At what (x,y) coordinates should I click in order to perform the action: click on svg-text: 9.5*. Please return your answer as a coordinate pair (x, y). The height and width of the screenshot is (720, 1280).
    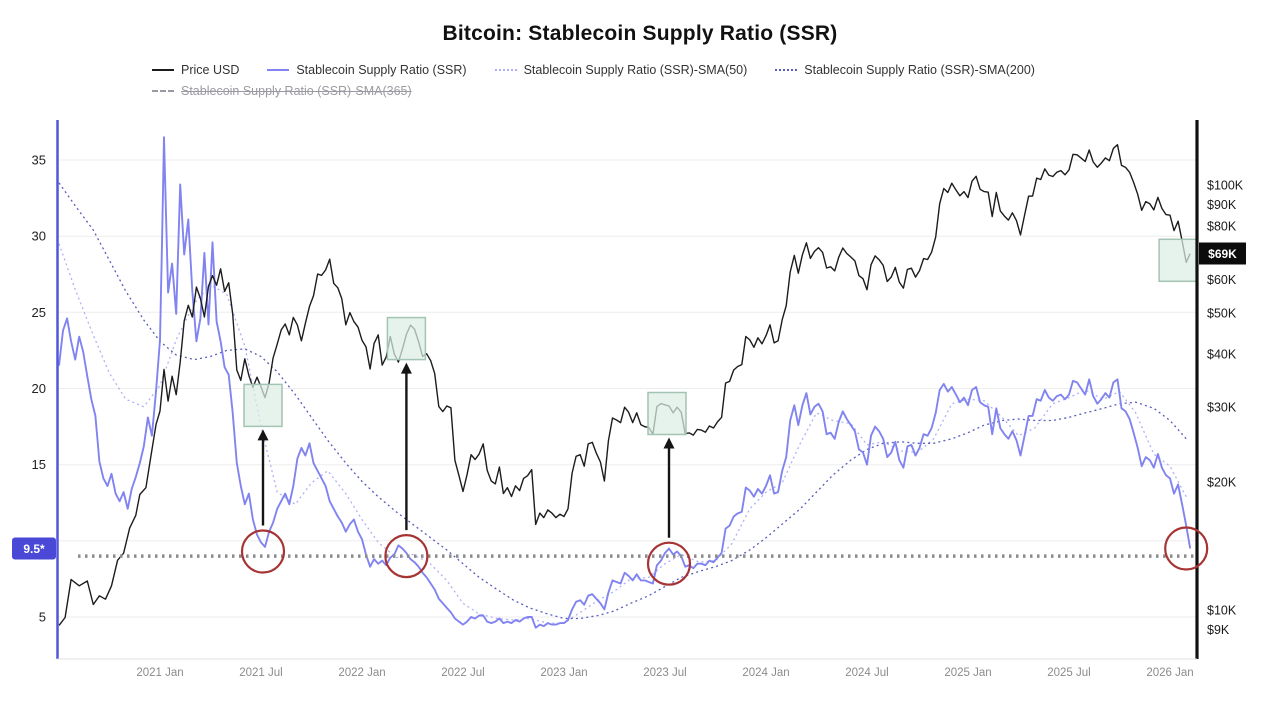
    Looking at the image, I should click on (34, 549).